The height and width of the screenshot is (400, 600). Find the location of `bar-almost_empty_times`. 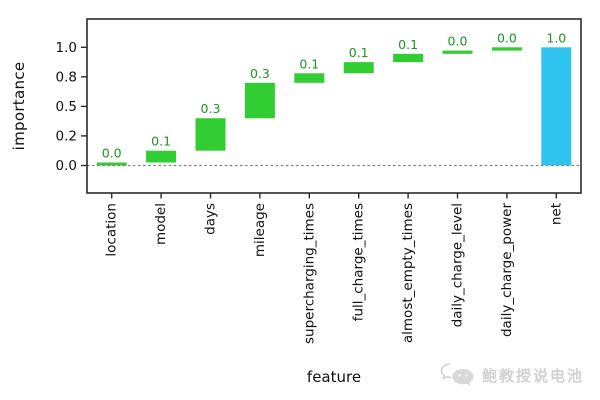

bar-almost_empty_times is located at coordinates (408, 58).